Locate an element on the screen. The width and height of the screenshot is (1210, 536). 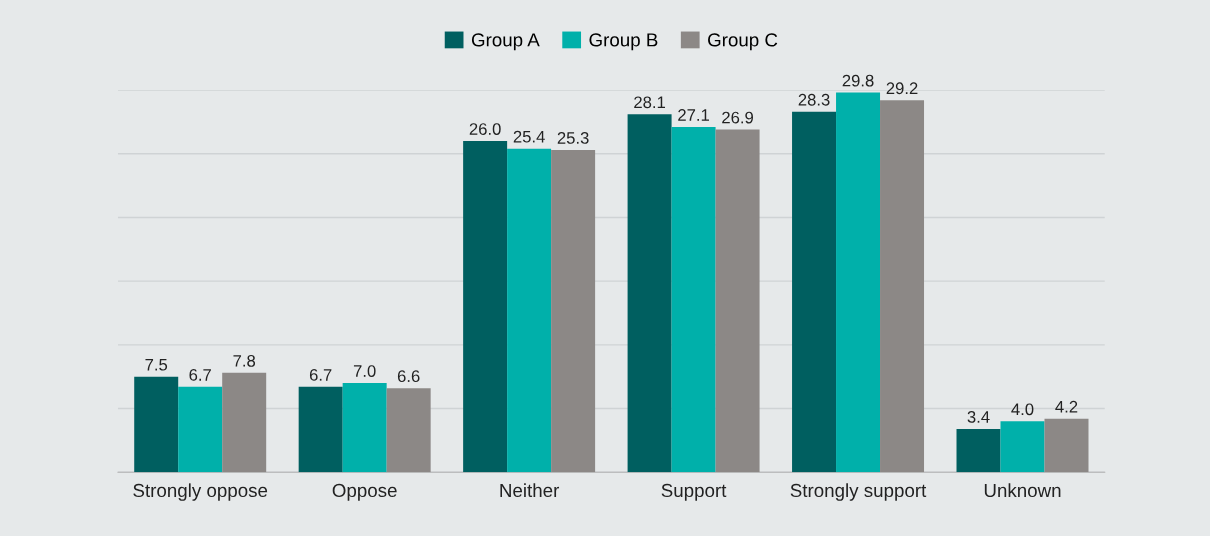
data-label: 4.0 is located at coordinates (1022, 409).